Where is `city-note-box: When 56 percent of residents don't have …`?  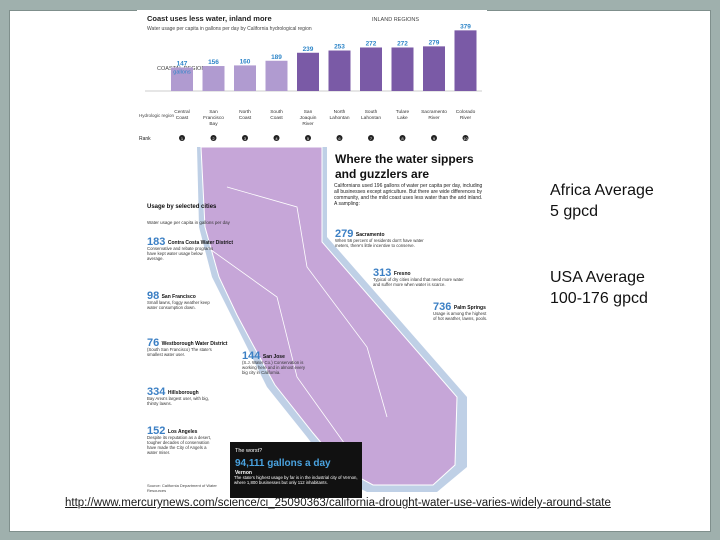 city-note-box: When 56 percent of residents don't have … is located at coordinates (379, 243).